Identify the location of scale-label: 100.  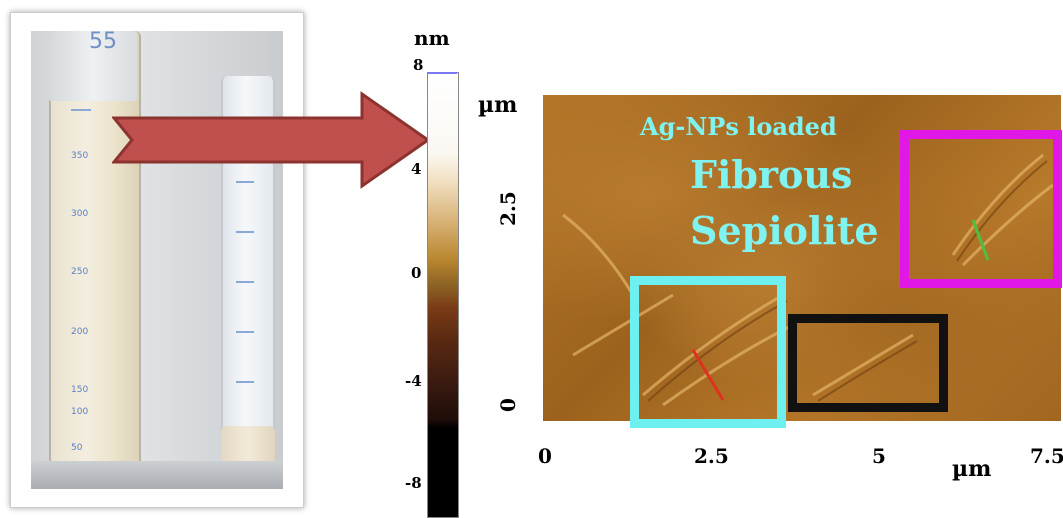
(80, 412).